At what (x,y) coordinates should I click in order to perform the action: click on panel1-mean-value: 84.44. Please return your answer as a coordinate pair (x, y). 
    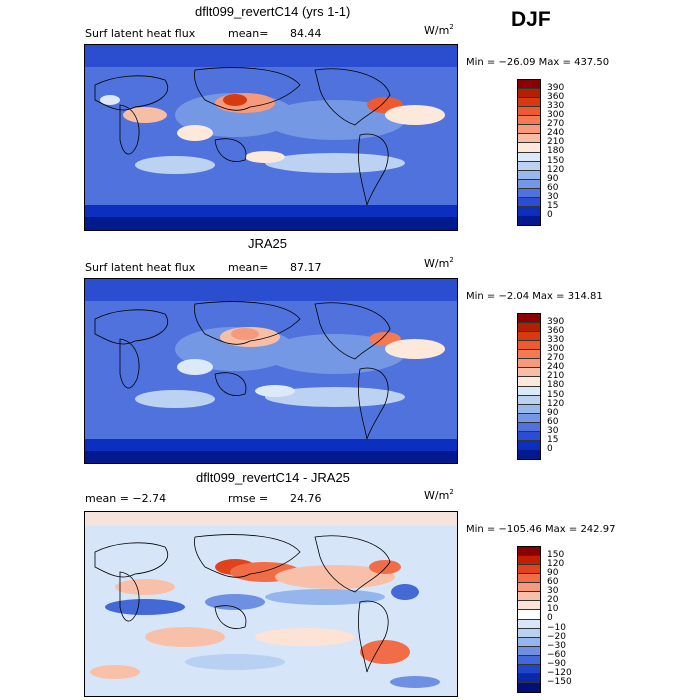
    Looking at the image, I should click on (306, 33).